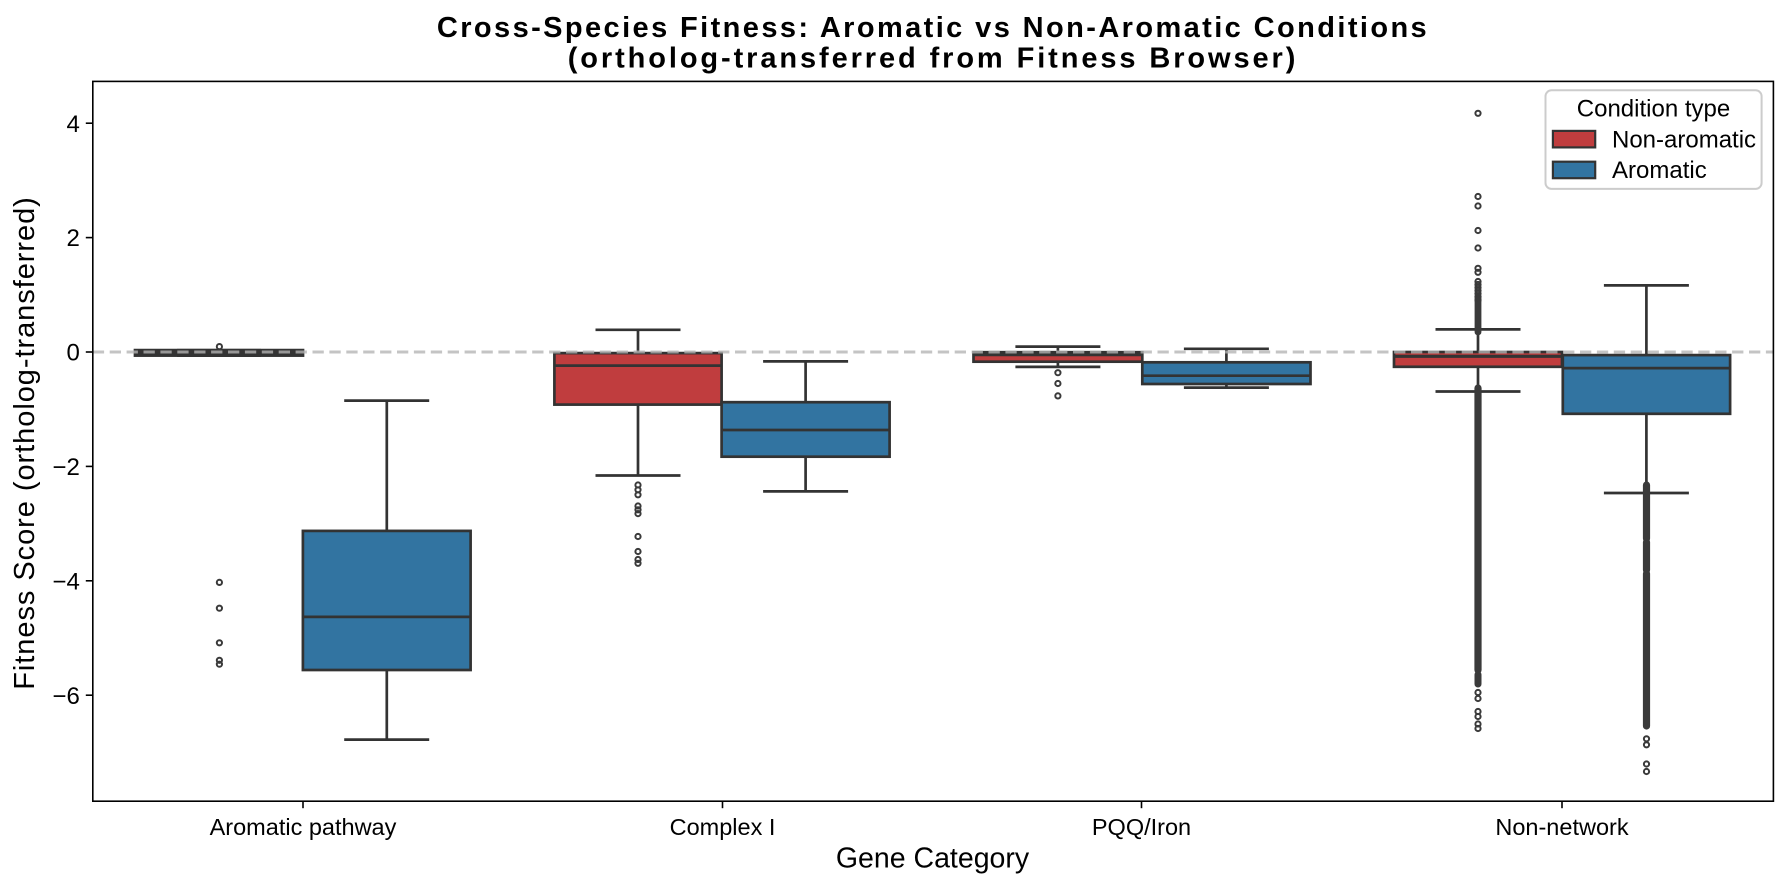 The image size is (1786, 884). What do you see at coordinates (1141, 827) in the screenshot?
I see `svg-text: PQQ/Iron` at bounding box center [1141, 827].